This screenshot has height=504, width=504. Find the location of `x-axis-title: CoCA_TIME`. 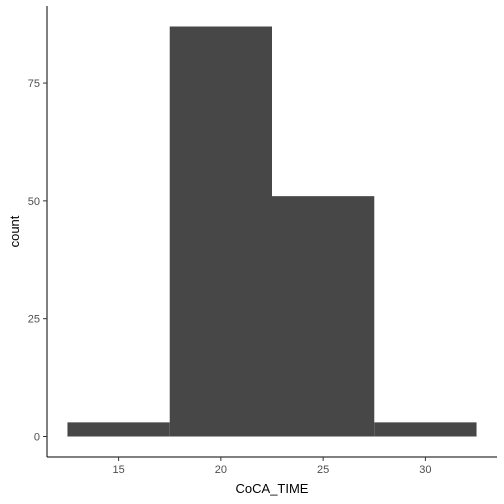

x-axis-title: CoCA_TIME is located at coordinates (272, 488).